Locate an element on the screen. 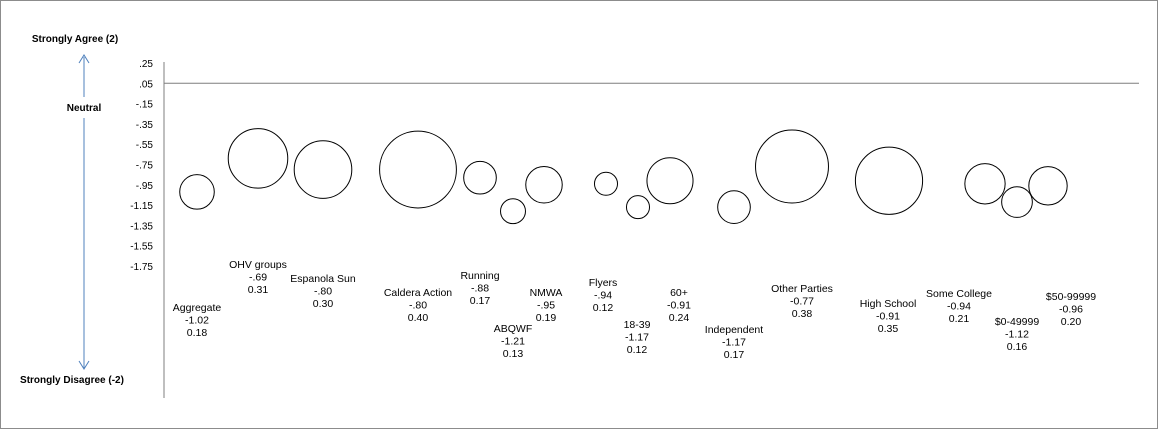 The width and height of the screenshot is (1160, 431). bubble-caldera-action is located at coordinates (418, 169).